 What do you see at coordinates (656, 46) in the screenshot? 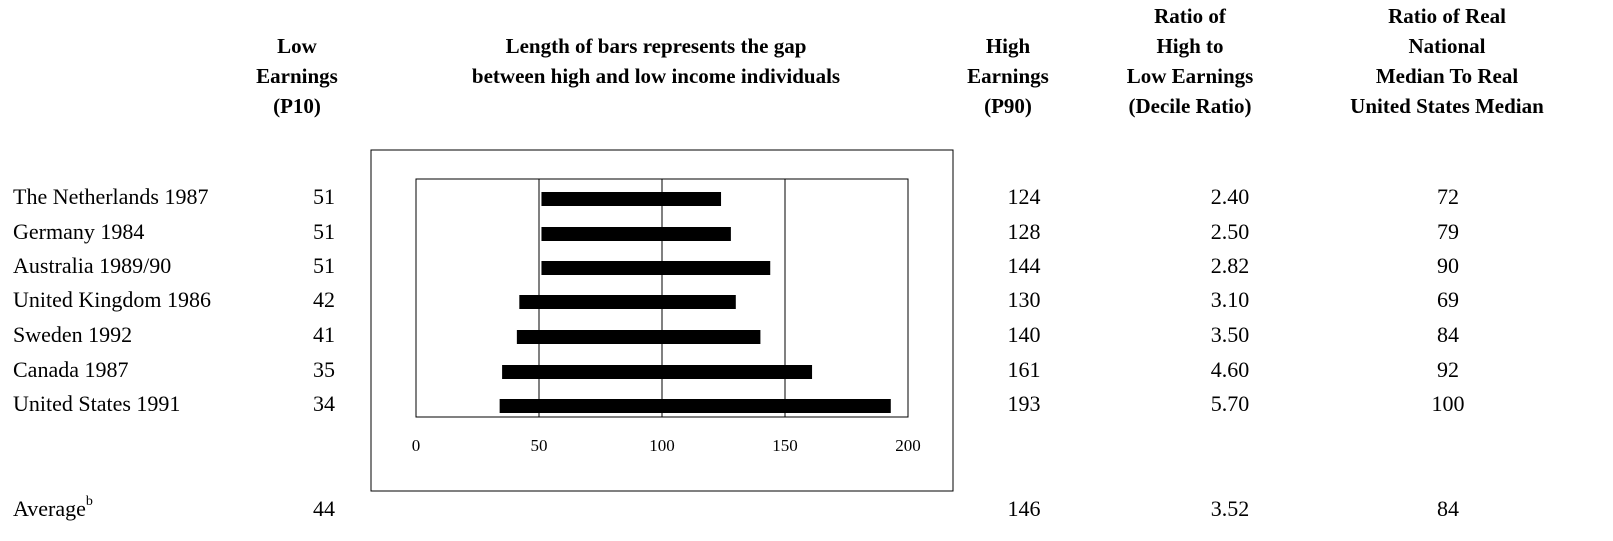
I see `header-line: Length of bars represents the gap` at bounding box center [656, 46].